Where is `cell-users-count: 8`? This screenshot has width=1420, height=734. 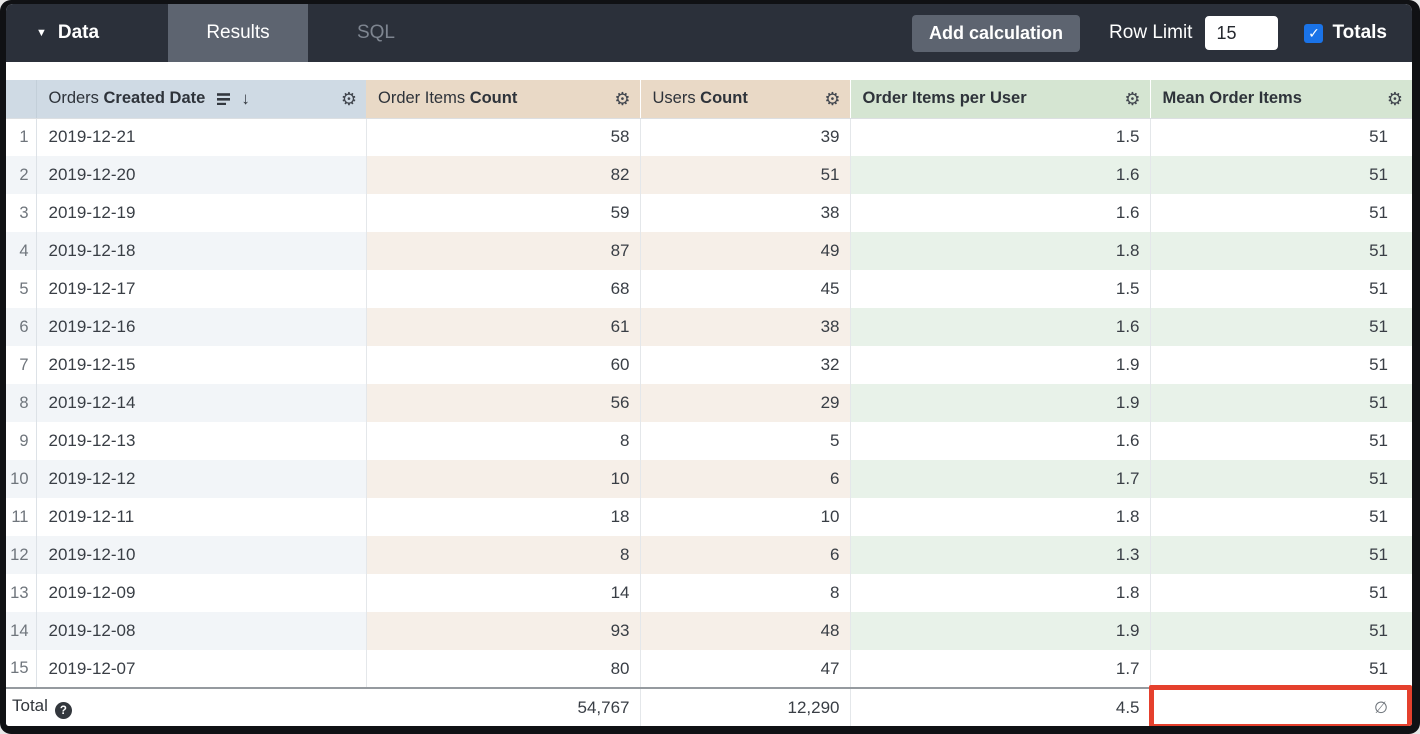
cell-users-count: 8 is located at coordinates (745, 593).